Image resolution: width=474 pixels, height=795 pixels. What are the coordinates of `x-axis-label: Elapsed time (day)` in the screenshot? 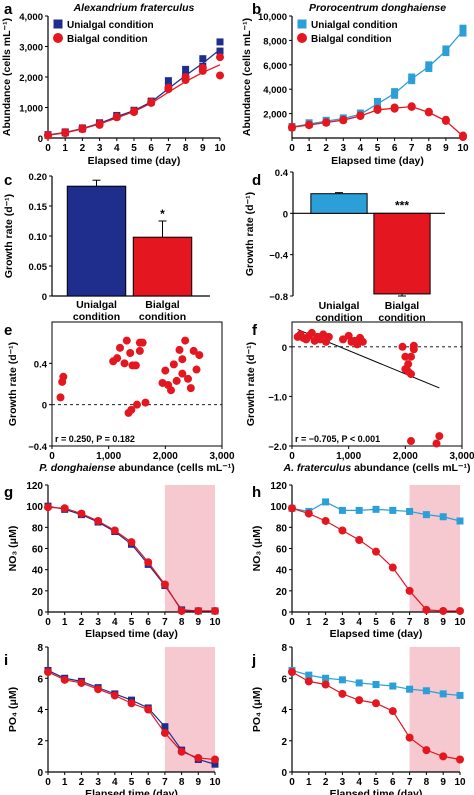 It's located at (376, 791).